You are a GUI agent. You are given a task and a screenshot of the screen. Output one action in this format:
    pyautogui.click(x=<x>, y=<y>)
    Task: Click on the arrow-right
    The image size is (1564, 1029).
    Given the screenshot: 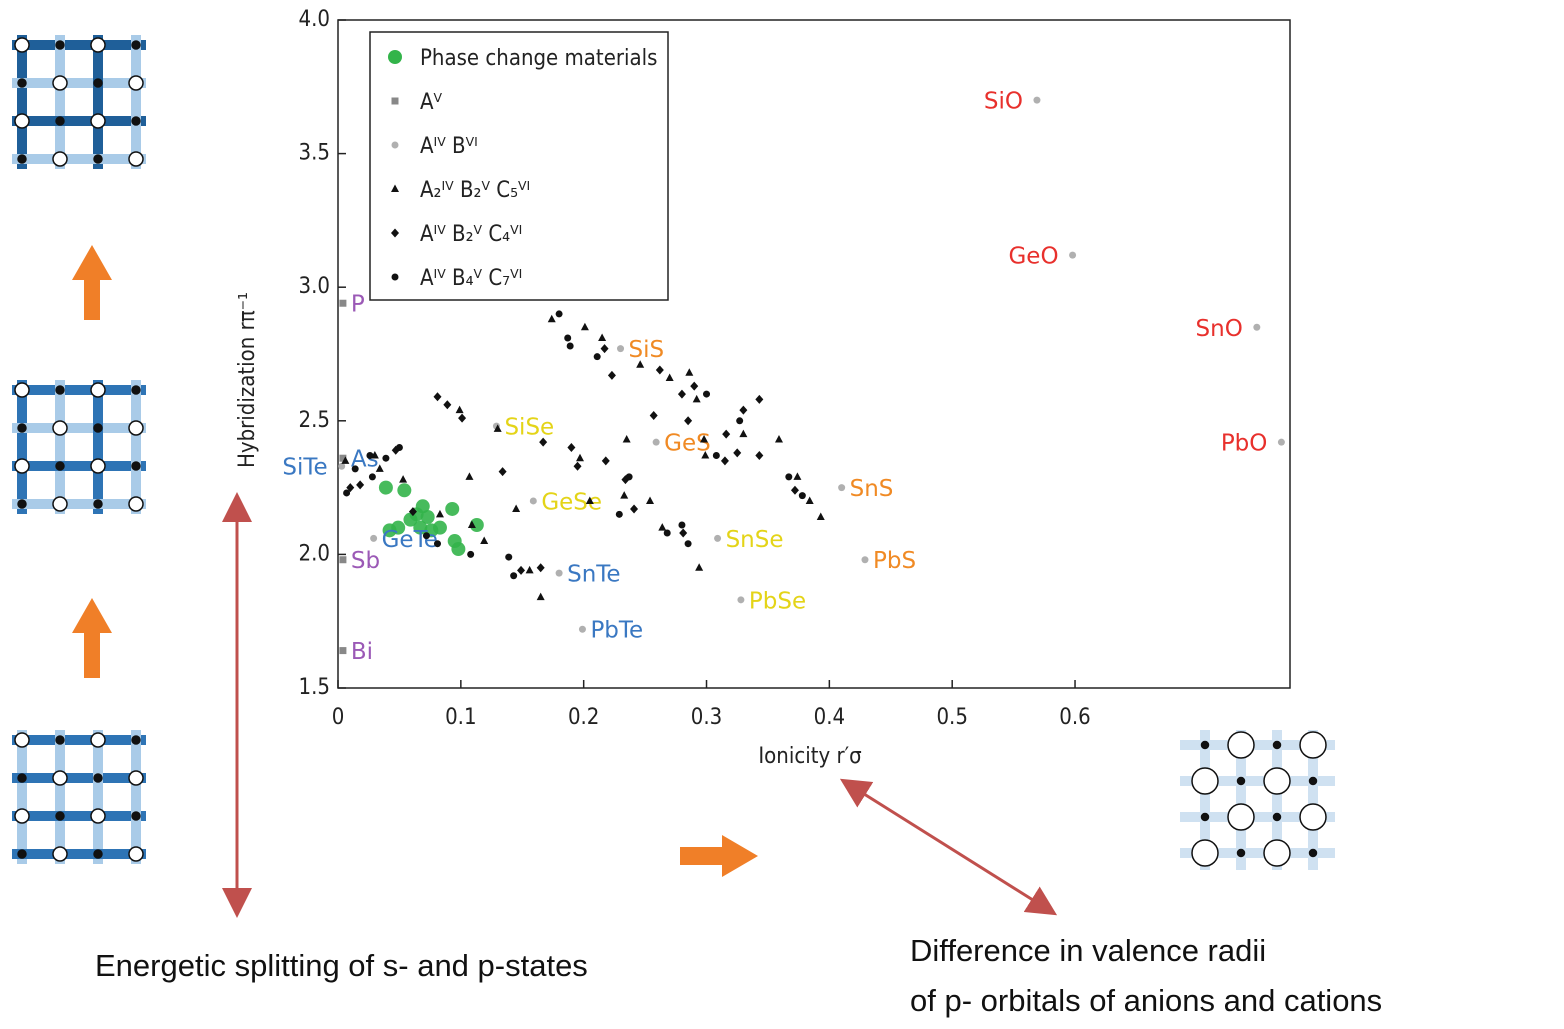 What is the action you would take?
    pyautogui.click(x=719, y=856)
    